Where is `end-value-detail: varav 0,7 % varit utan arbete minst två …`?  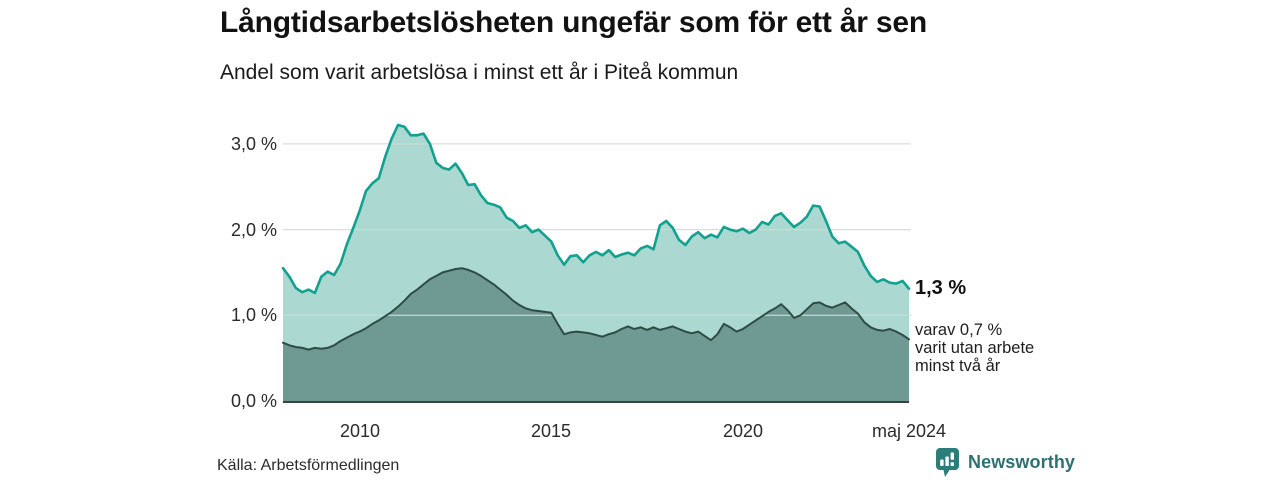 end-value-detail: varav 0,7 % varit utan arbete minst två … is located at coordinates (974, 348).